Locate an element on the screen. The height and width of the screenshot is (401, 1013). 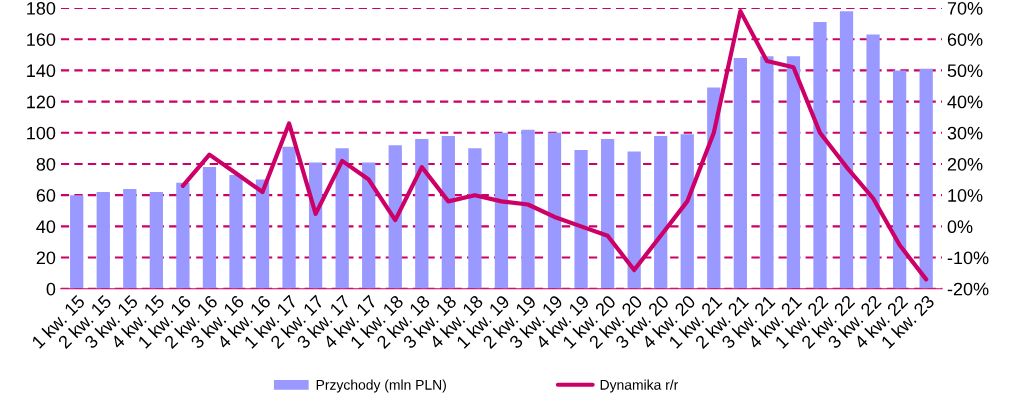
y-tick-label: 60 is located at coordinates (46, 195).